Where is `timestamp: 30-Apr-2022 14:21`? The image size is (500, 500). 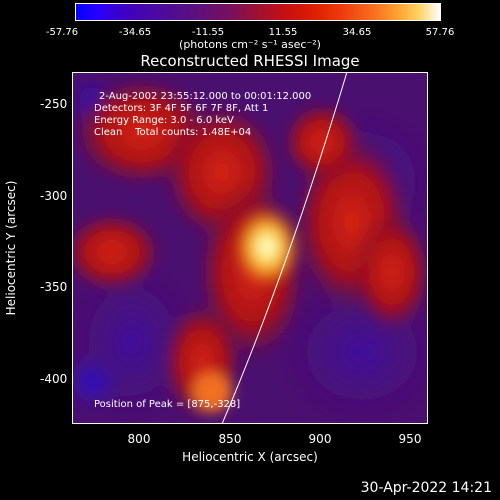 timestamp: 30-Apr-2022 14:21 is located at coordinates (426, 488).